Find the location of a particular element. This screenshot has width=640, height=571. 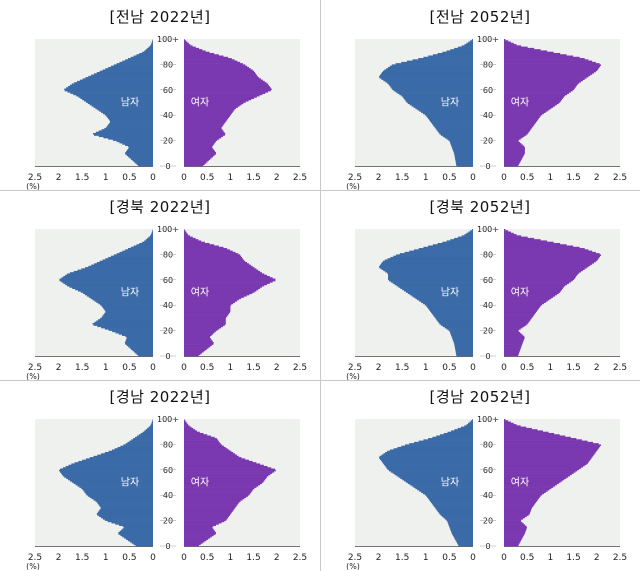

chart-title: [전남 2052년] is located at coordinates (480, 17).